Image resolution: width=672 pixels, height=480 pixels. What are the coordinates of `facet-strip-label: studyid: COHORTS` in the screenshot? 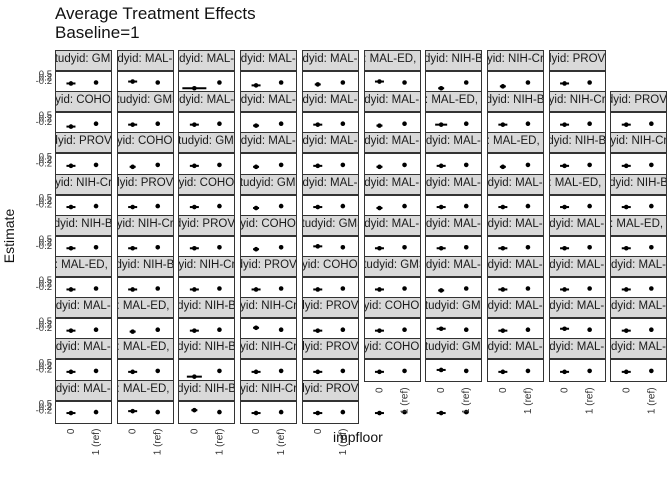 It's located at (329, 265).